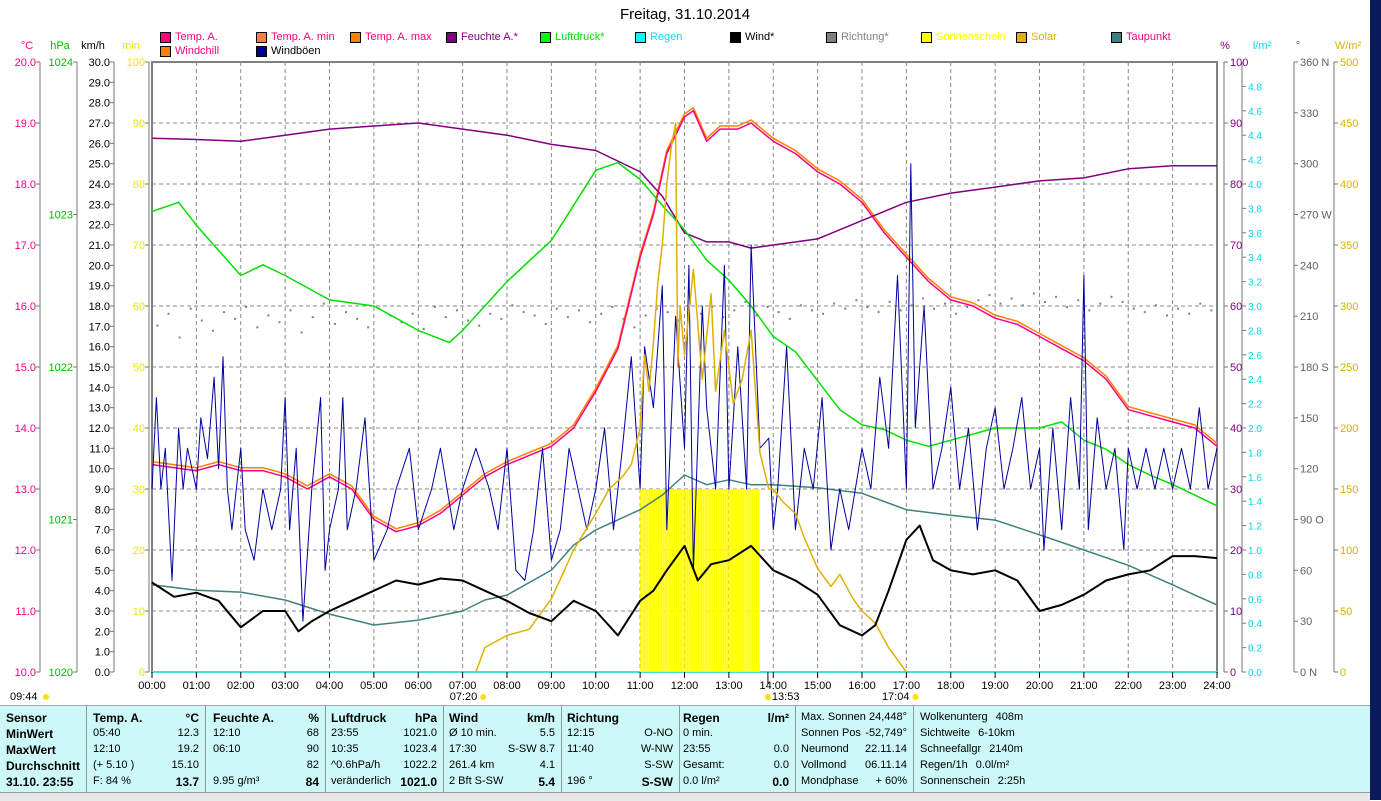 This screenshot has height=801, width=1381. I want to click on panel-label: Temp. A., so click(118, 718).